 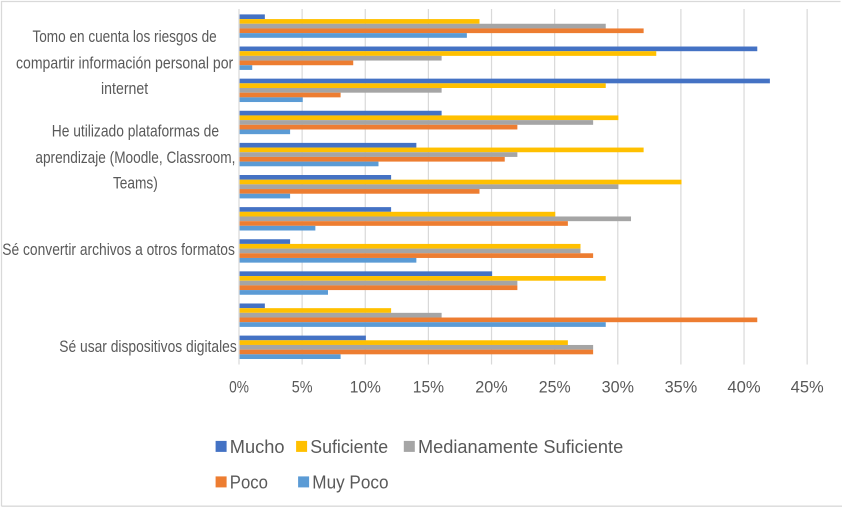 I want to click on svg-text: Poco, so click(x=249, y=481).